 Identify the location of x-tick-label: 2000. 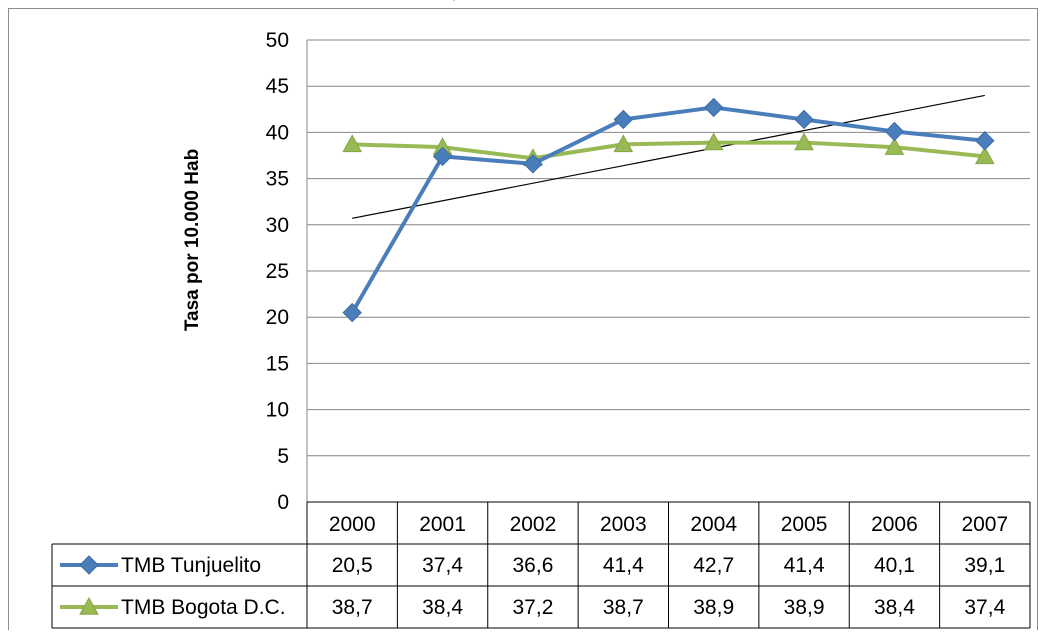
(352, 524).